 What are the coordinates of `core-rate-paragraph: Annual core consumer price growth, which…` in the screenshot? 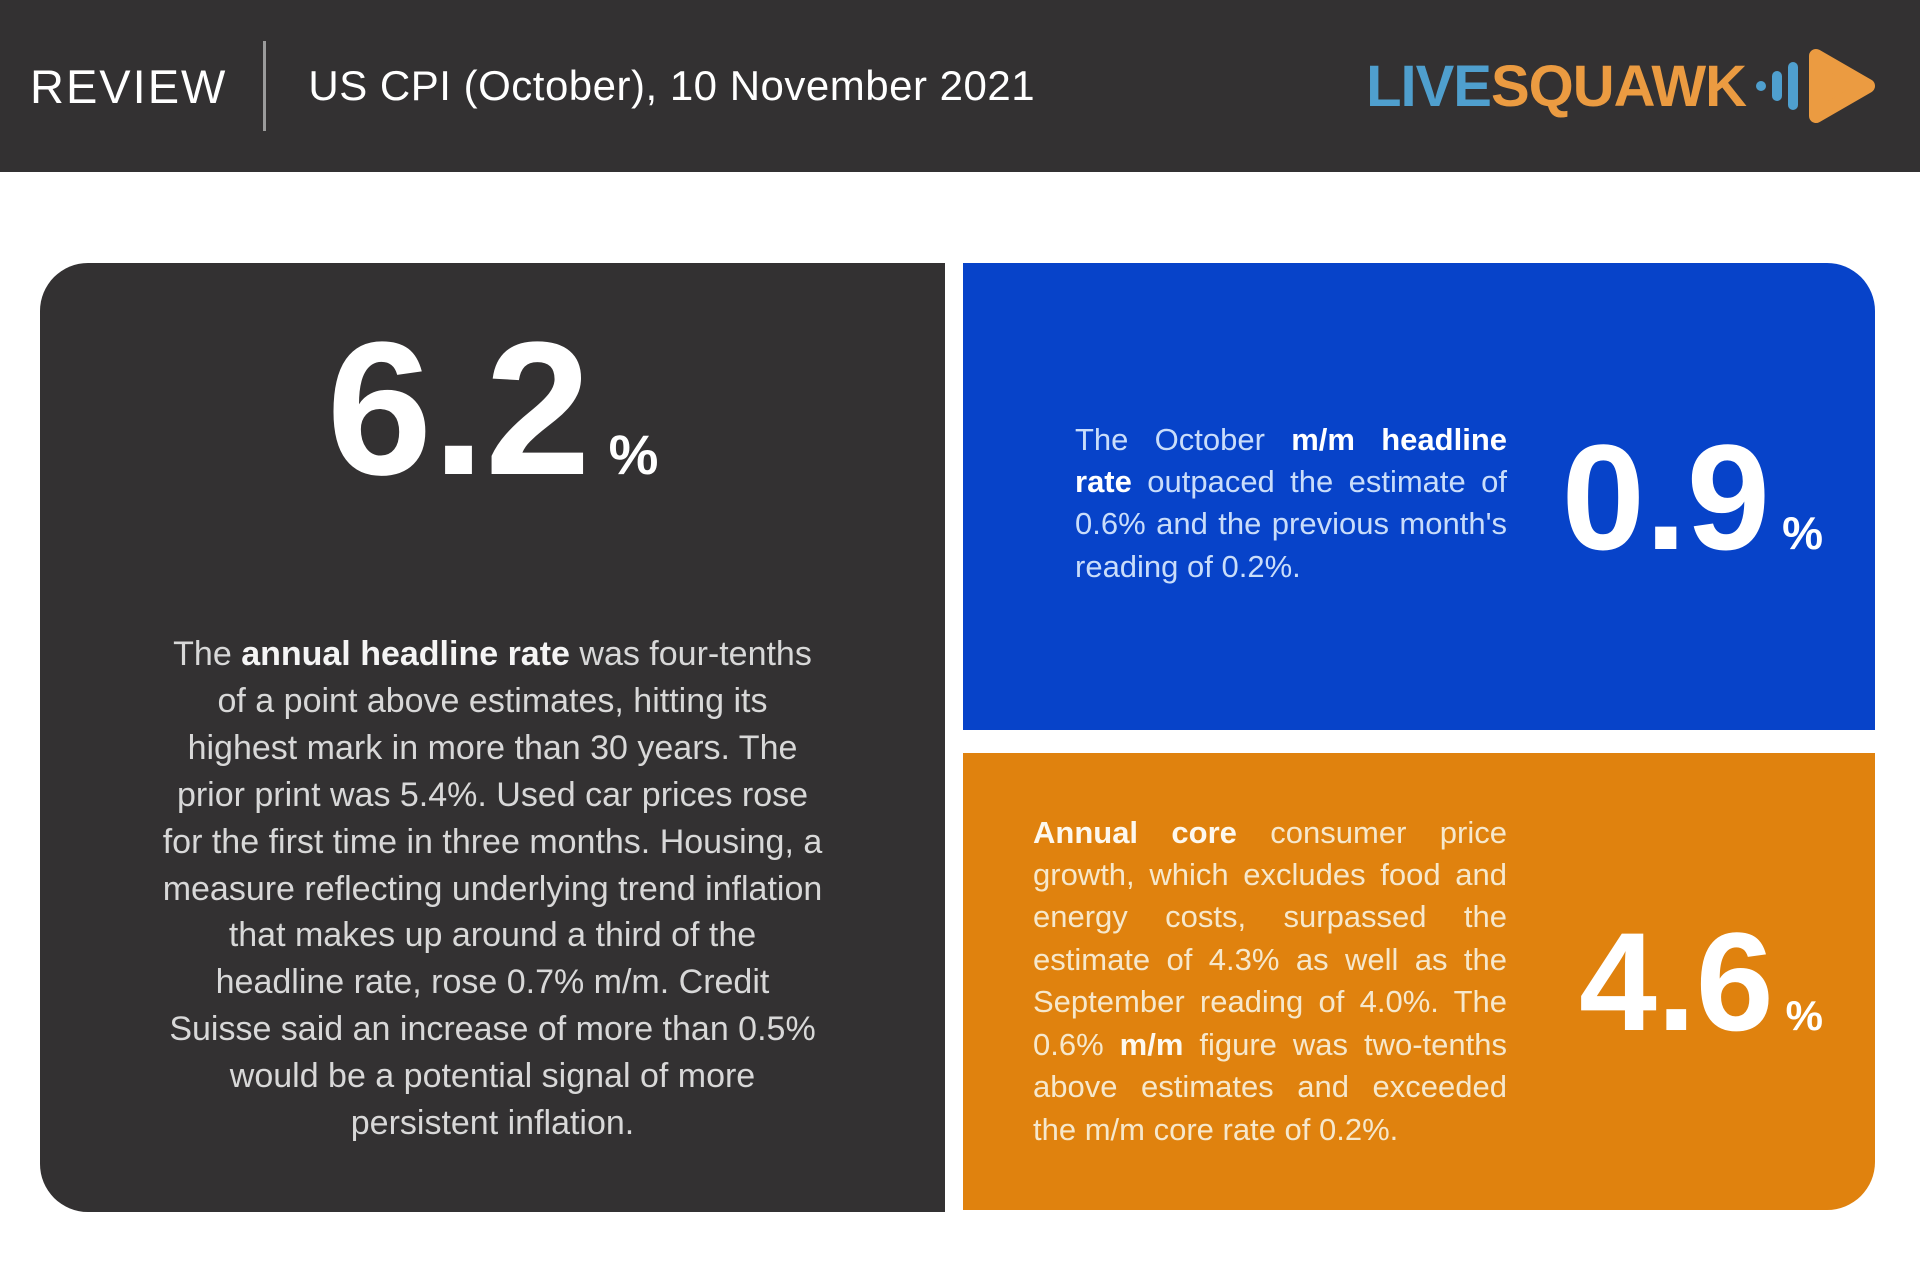 It's located at (1270, 980).